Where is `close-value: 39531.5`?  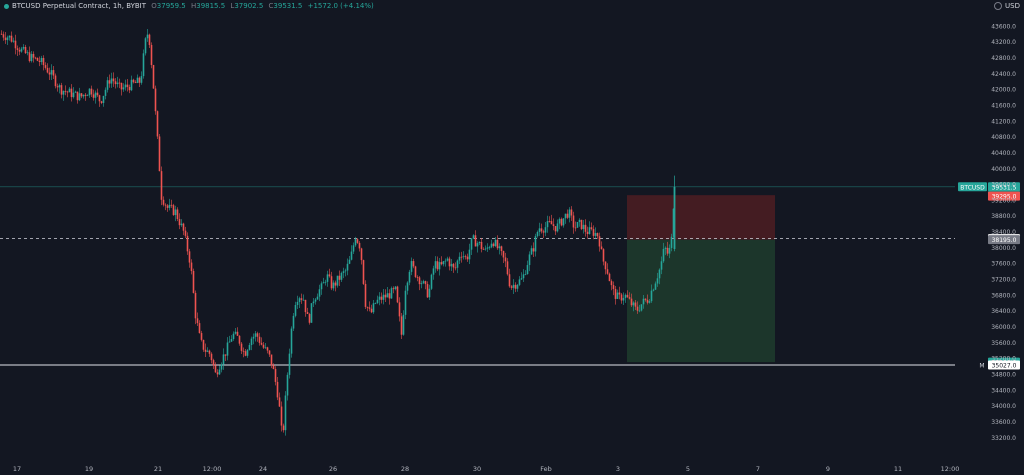 close-value: 39531.5 is located at coordinates (288, 6).